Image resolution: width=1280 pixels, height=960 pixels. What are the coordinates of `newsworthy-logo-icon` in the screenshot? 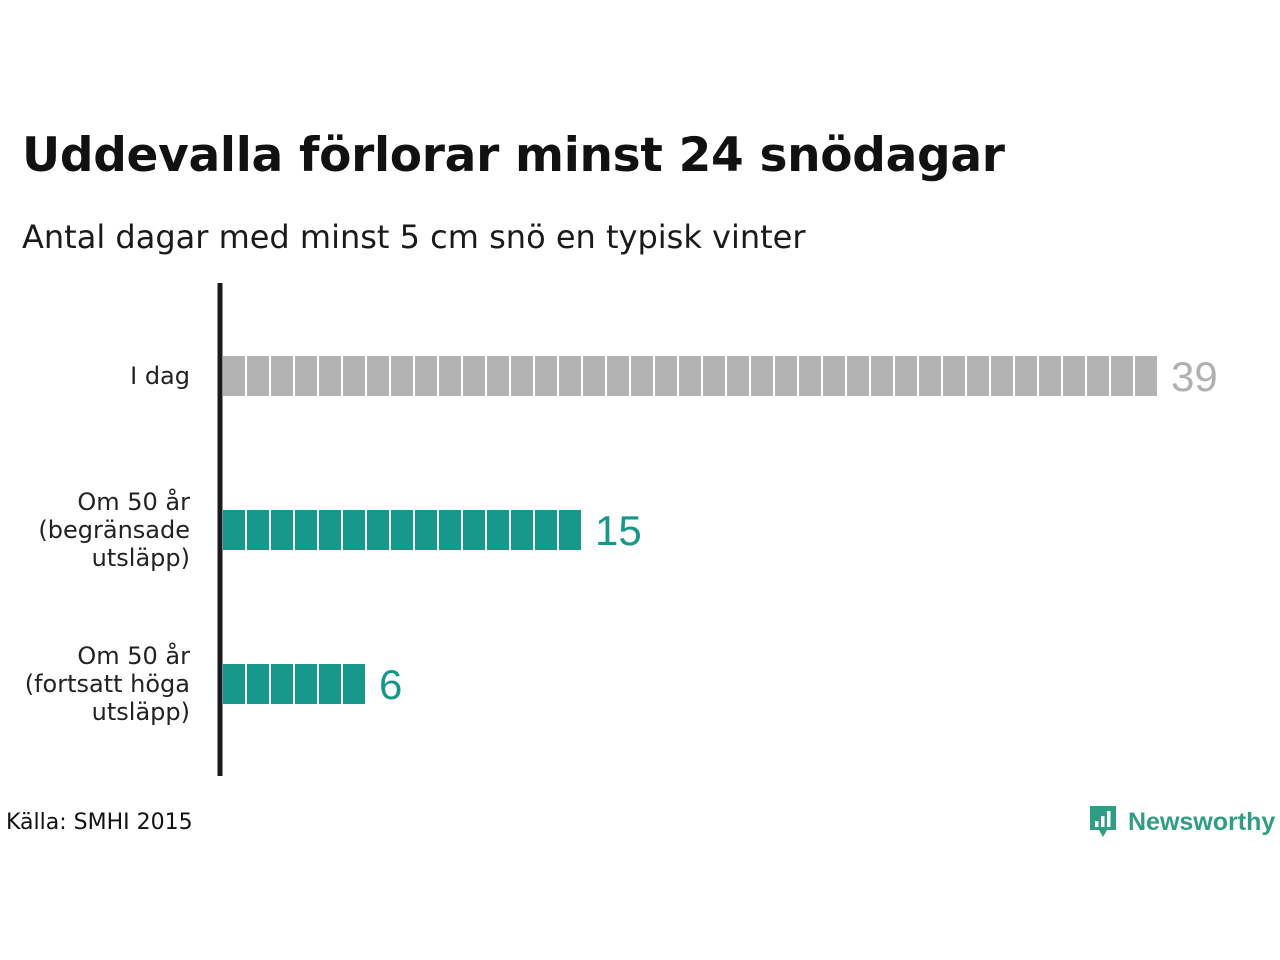 It's located at (1103, 821).